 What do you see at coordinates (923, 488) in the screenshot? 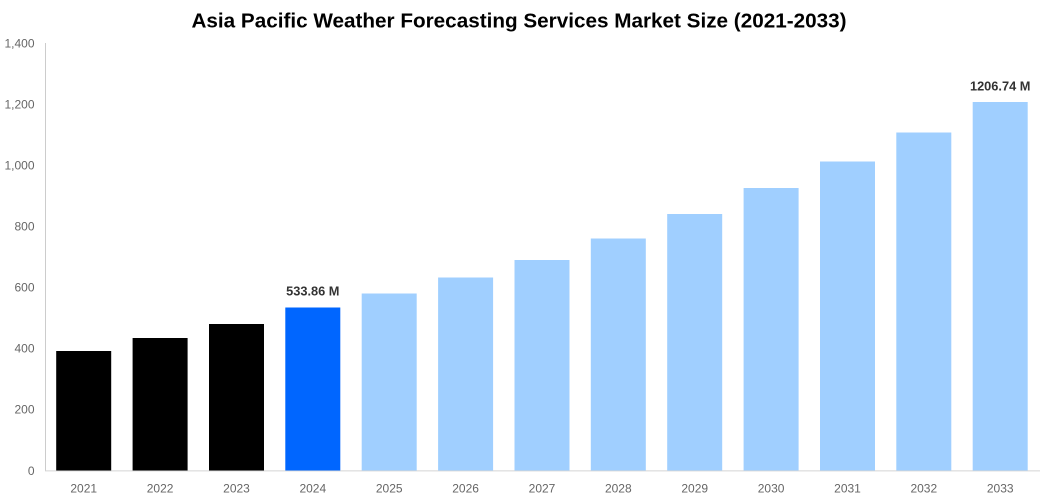
I see `svg-text: 2032` at bounding box center [923, 488].